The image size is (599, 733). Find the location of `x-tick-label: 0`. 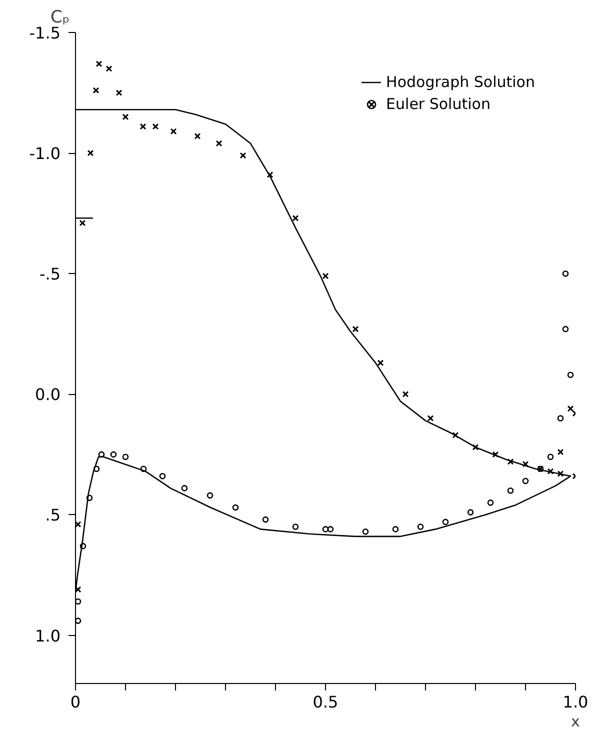

x-tick-label: 0 is located at coordinates (75, 702).